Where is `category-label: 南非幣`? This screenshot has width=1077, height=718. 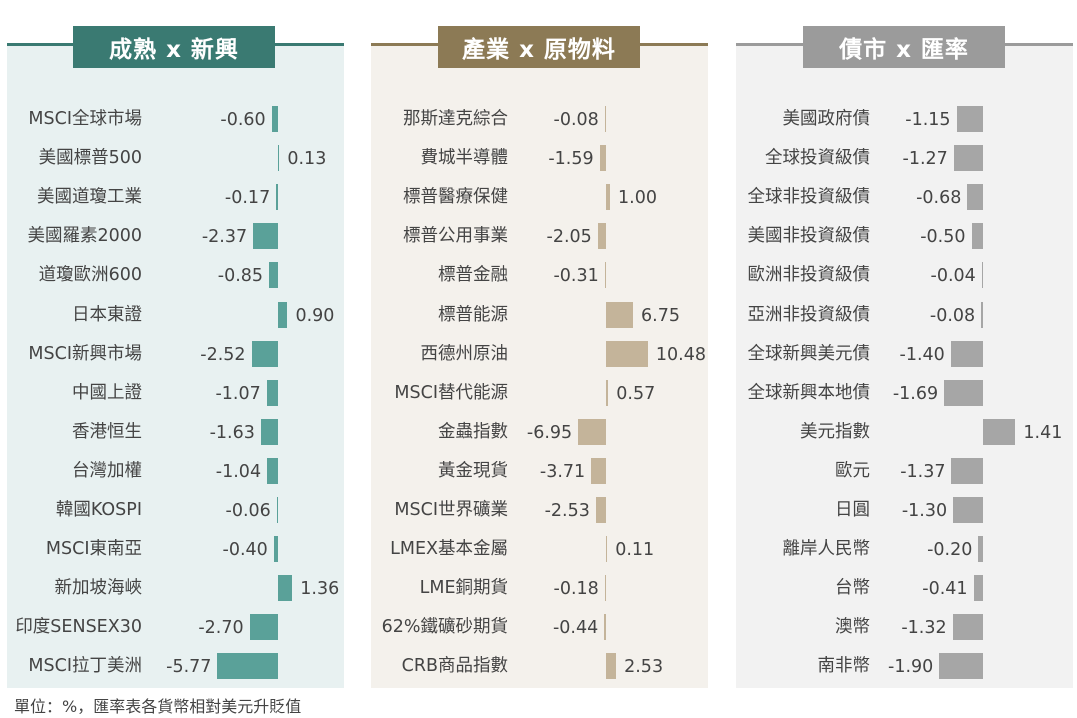
category-label: 南非幣 is located at coordinates (844, 666).